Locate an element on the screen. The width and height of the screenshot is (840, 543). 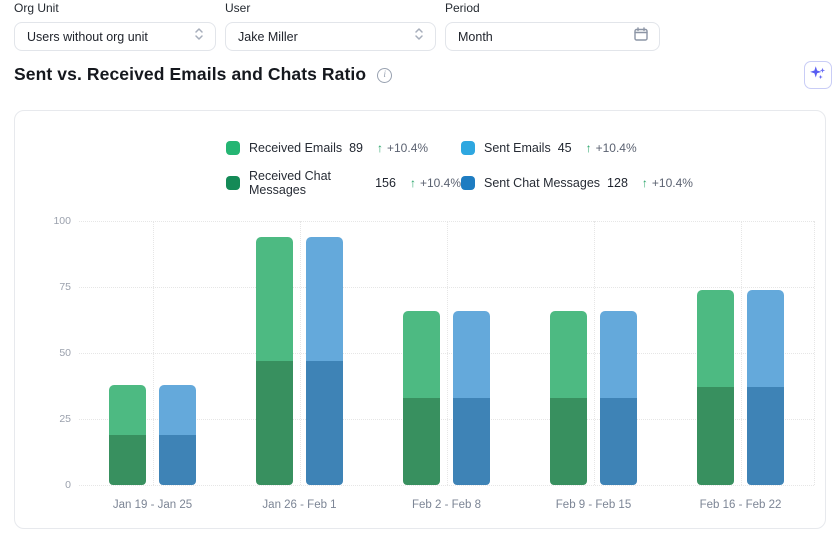
legend-item-received-chats: Received Chat Messages 156 ↑ +10.4% is located at coordinates (343, 183).